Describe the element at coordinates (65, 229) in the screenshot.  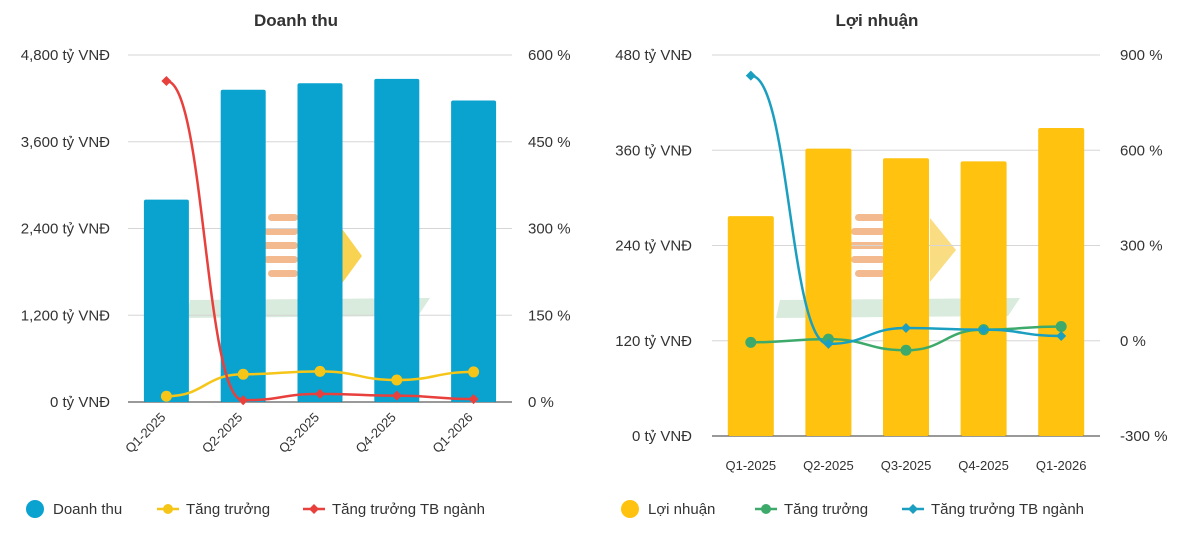
I see `y-left-tick-label: 2,400 tỷ VNĐ` at that location.